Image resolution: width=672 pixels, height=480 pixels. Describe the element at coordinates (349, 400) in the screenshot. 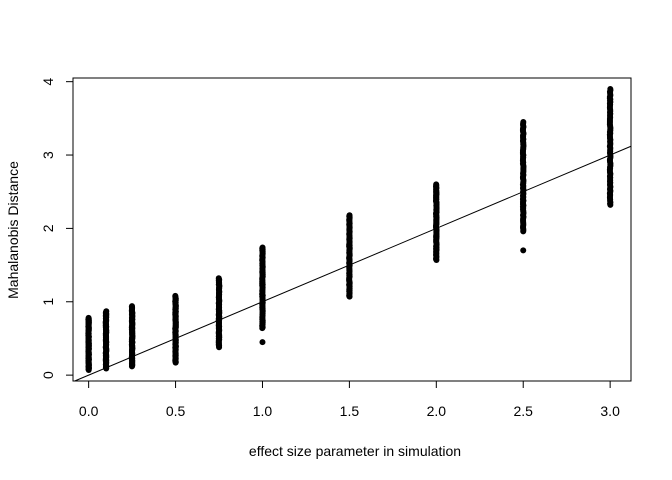

I see `x-axis: 0.0 0.5 1.0 1.5 2.0 2.5 3.0` at that location.